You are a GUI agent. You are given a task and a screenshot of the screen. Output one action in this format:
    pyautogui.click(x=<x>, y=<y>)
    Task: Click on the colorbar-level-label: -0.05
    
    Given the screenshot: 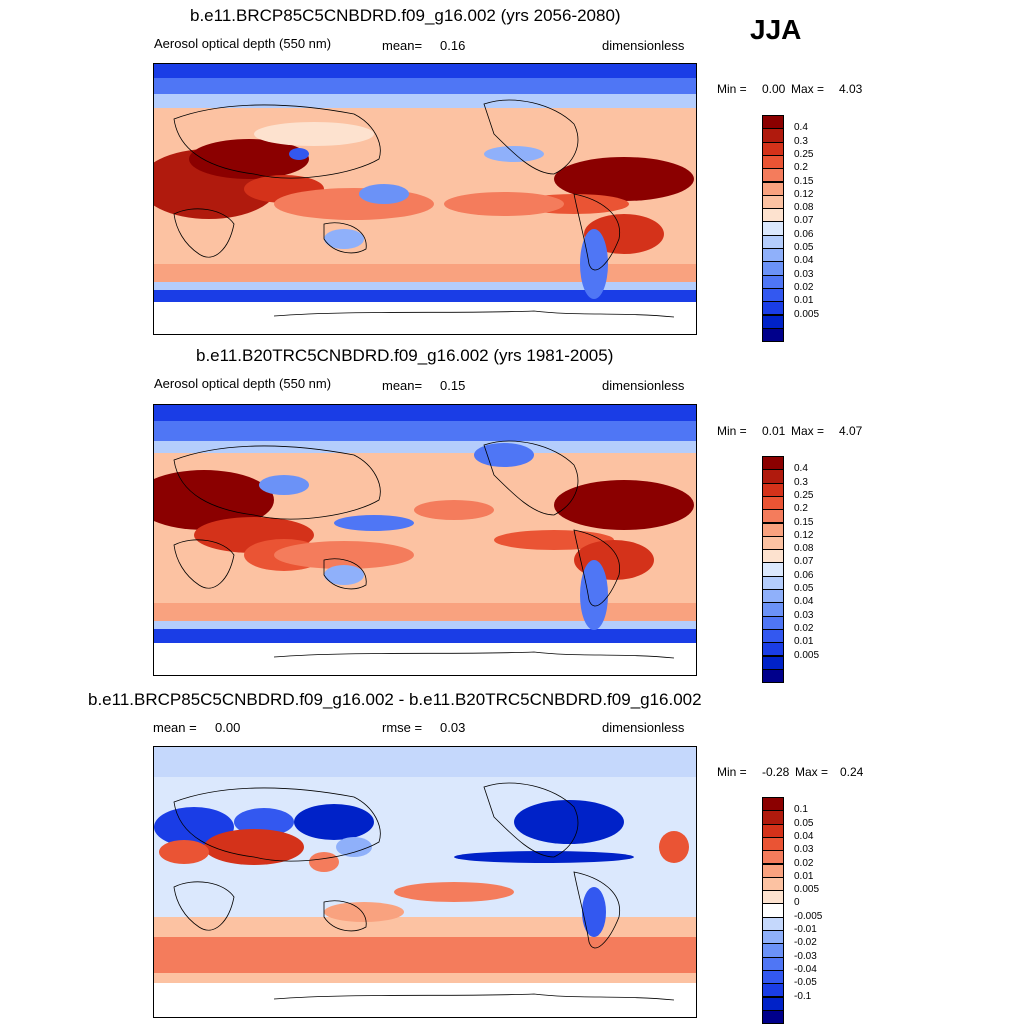 What is the action you would take?
    pyautogui.click(x=805, y=983)
    